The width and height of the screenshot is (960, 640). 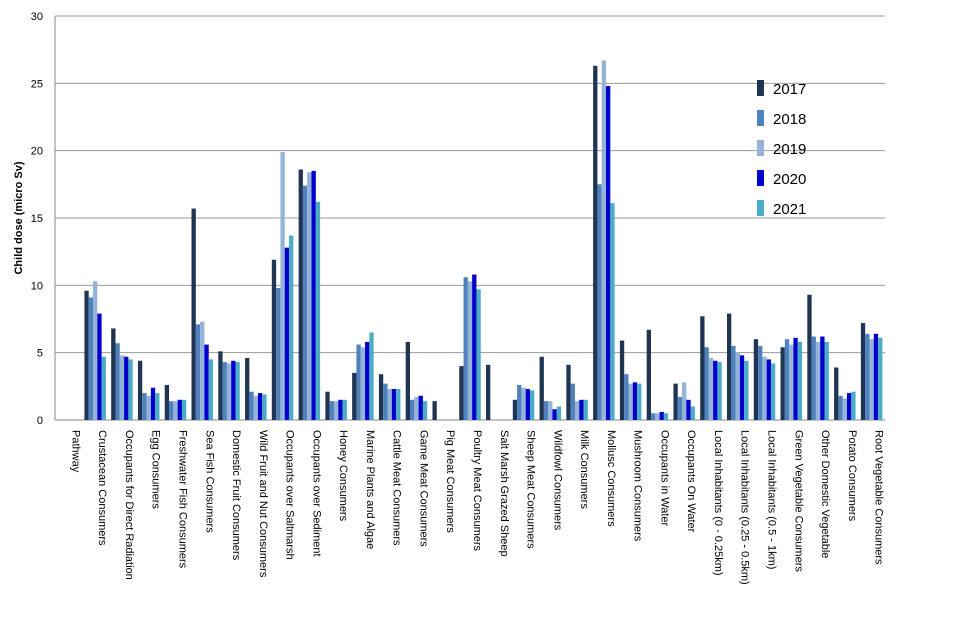 What do you see at coordinates (852, 476) in the screenshot?
I see `category-label: Potato Consumers` at bounding box center [852, 476].